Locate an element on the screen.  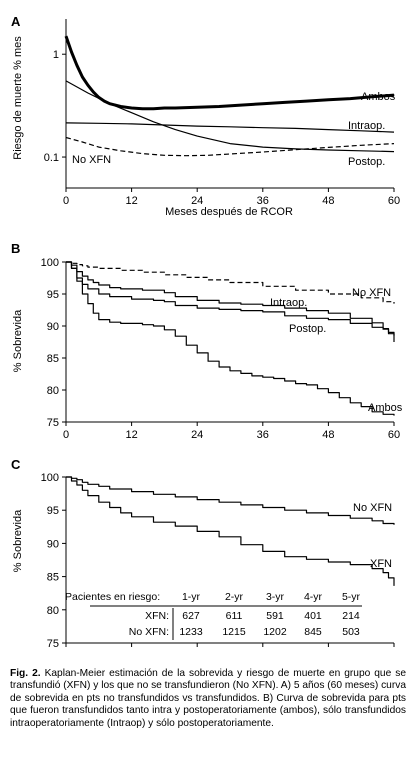
at-risk-noxfn-1: 1233 is located at coordinates (191, 632).